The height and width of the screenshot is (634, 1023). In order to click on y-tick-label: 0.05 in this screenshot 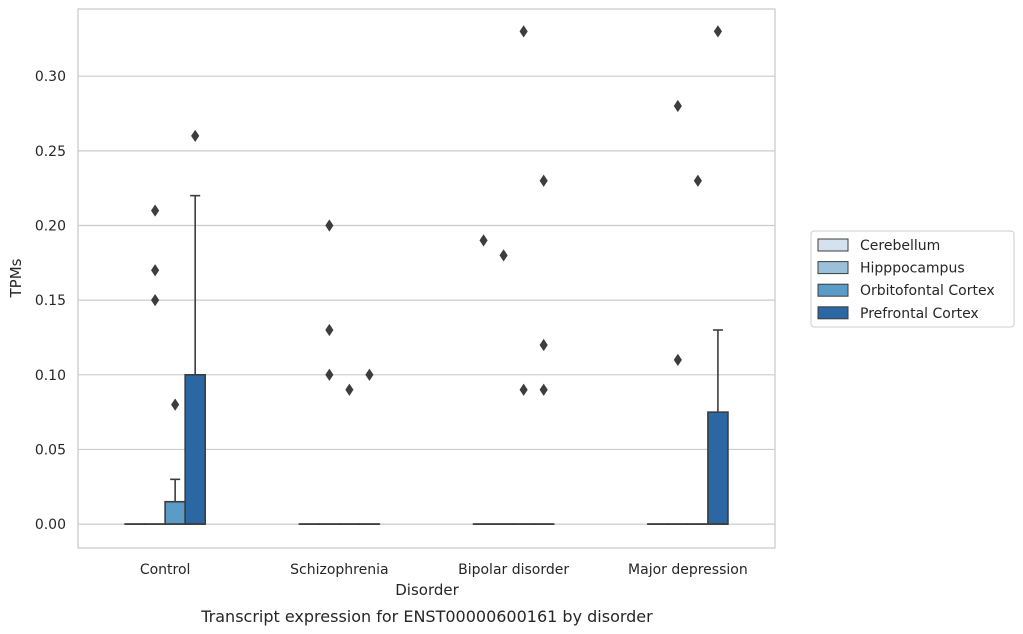, I will do `click(50, 450)`.